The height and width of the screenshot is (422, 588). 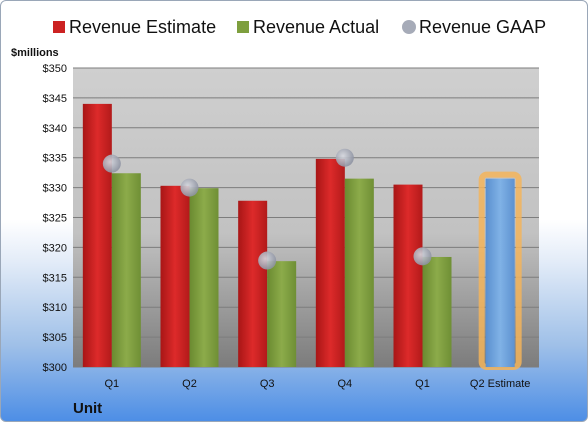 I want to click on y-tick-label: $300, so click(x=55, y=368).